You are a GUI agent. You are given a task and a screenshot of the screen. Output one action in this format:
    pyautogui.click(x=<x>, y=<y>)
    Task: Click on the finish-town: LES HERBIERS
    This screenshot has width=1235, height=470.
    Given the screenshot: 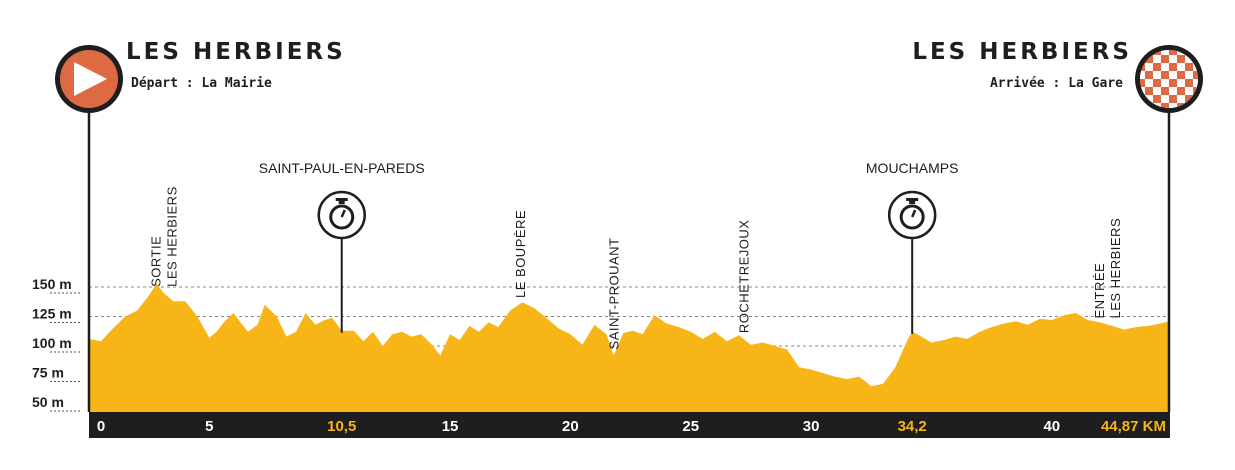 What is the action you would take?
    pyautogui.click(x=1022, y=52)
    